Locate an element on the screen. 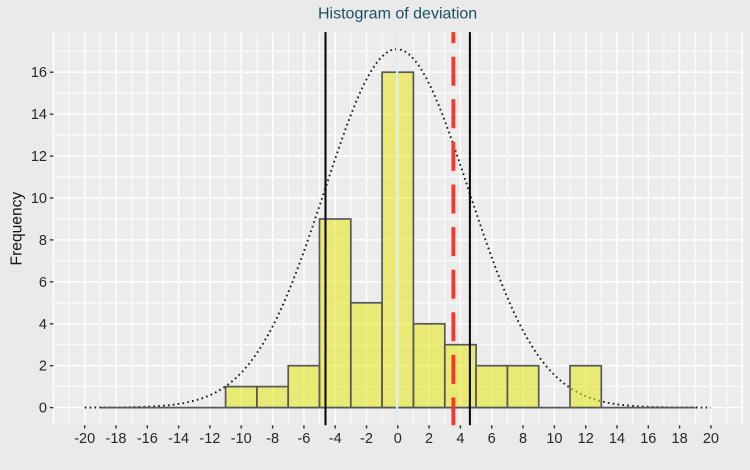  svg-text: -10 is located at coordinates (241, 439).